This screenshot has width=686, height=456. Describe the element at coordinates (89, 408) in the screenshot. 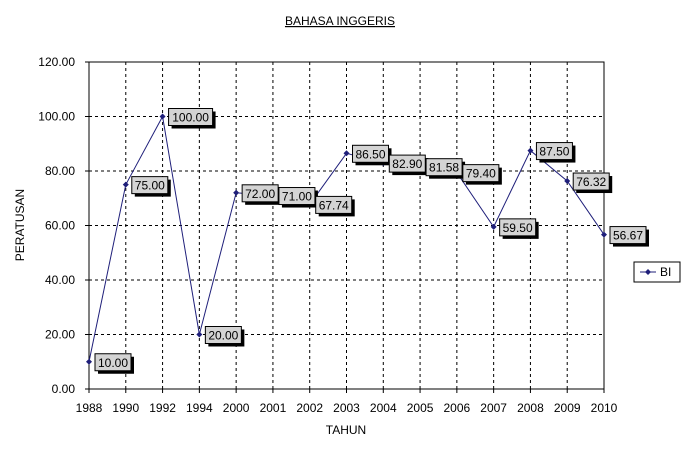

I see `x-tick-label: 1988` at that location.